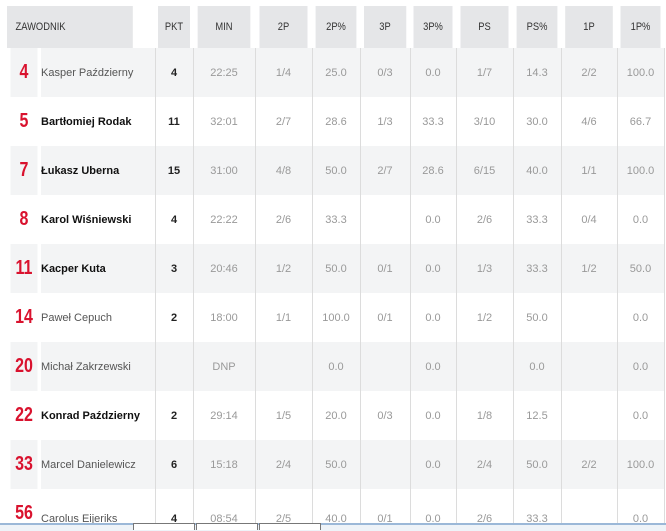 Image resolution: width=666 pixels, height=531 pixels. Describe the element at coordinates (283, 219) in the screenshot. I see `stat-p2: 2/6` at that location.